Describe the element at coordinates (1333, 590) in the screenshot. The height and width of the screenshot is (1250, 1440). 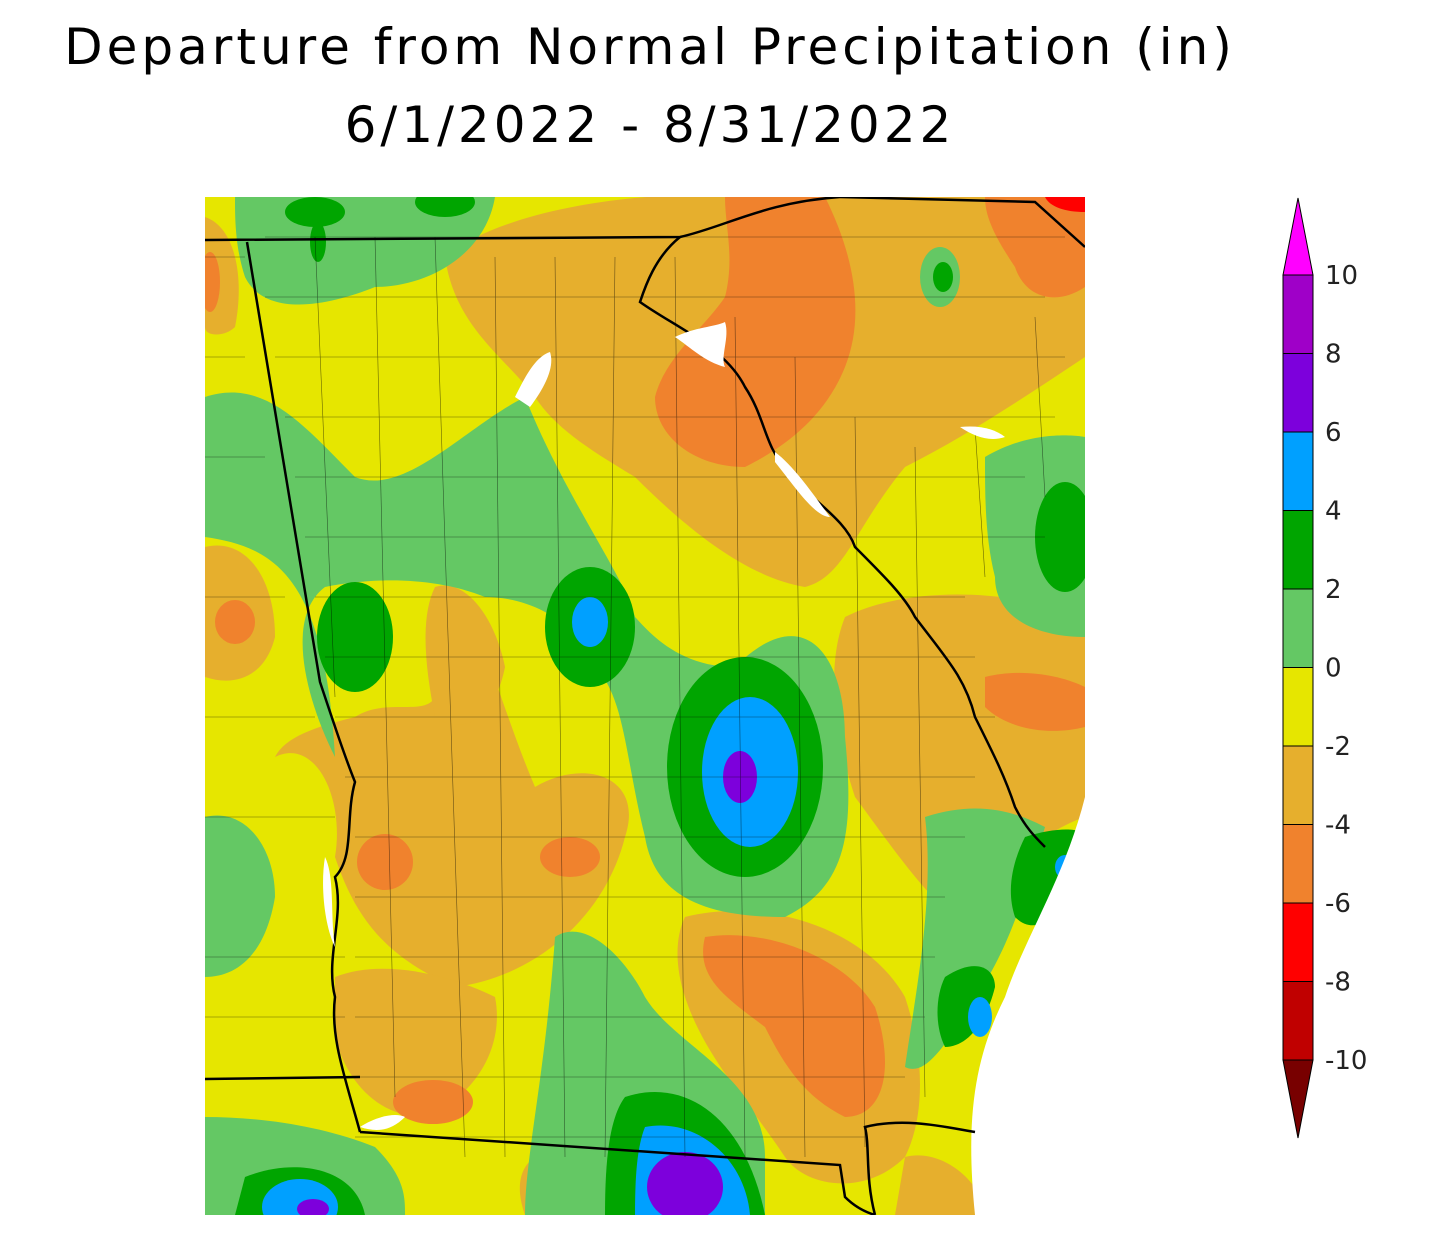
I see `legend-label: 2` at that location.